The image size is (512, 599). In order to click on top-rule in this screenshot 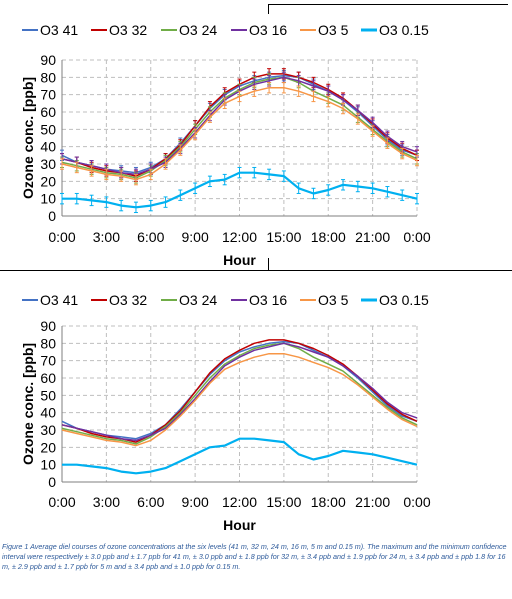, I will do `click(388, 4)`.